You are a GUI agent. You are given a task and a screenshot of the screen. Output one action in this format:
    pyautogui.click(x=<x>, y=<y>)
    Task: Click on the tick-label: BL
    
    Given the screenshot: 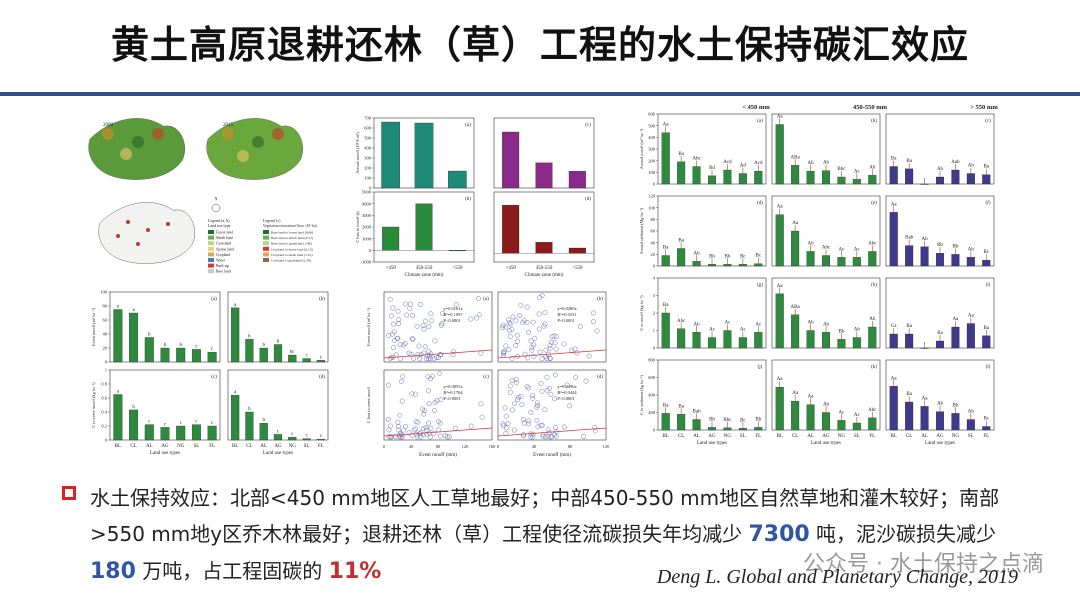 What is the action you would take?
    pyautogui.click(x=235, y=446)
    